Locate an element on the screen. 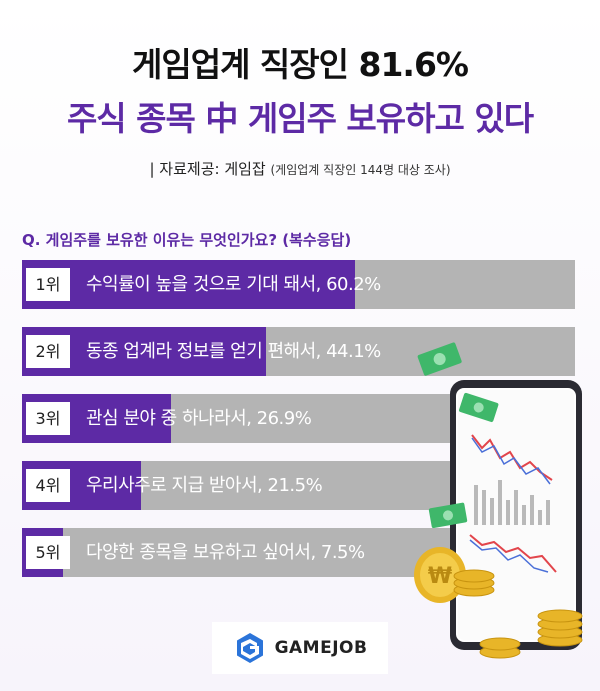 This screenshot has height=691, width=600. gamejob-logo: GAMEJOB is located at coordinates (300, 648).